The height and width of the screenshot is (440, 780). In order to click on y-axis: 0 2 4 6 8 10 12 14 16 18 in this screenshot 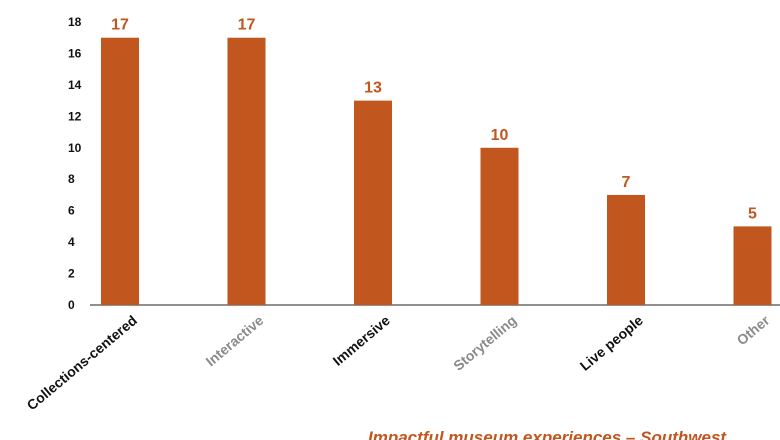, I will do `click(75, 163)`.